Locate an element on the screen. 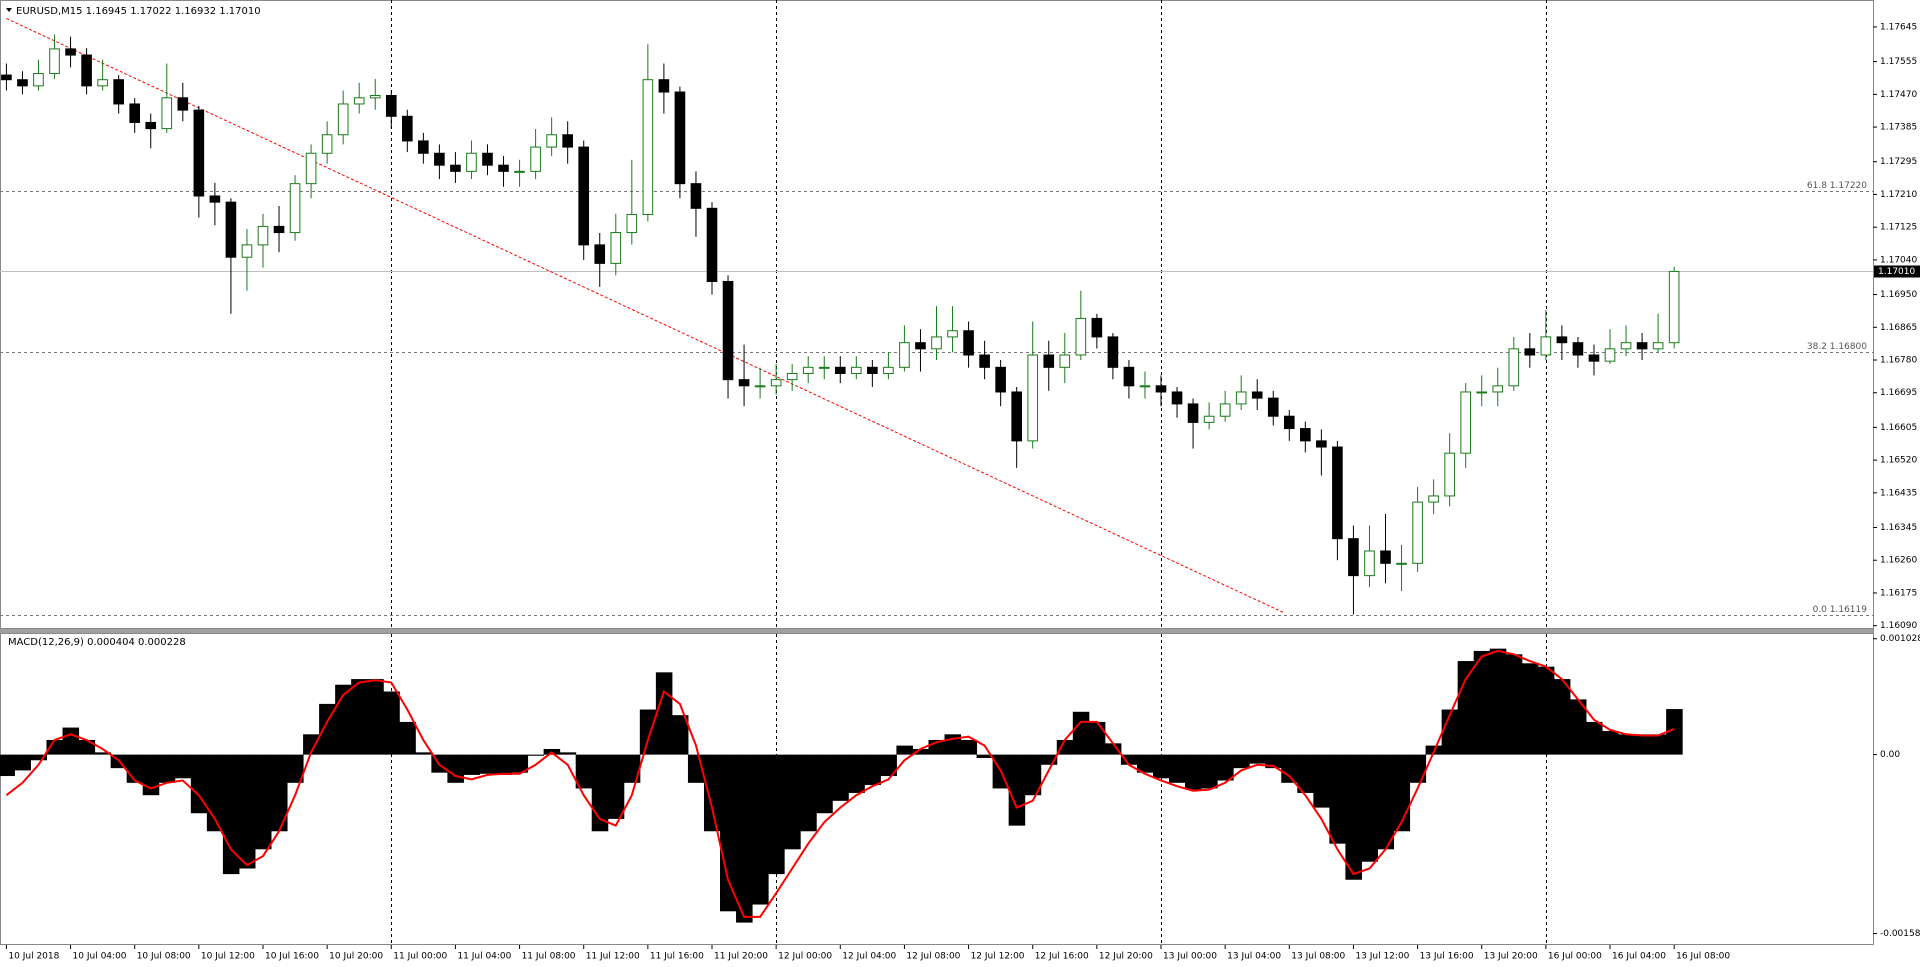  x-tick-label: 13 Jul 08:00 is located at coordinates (1318, 957).